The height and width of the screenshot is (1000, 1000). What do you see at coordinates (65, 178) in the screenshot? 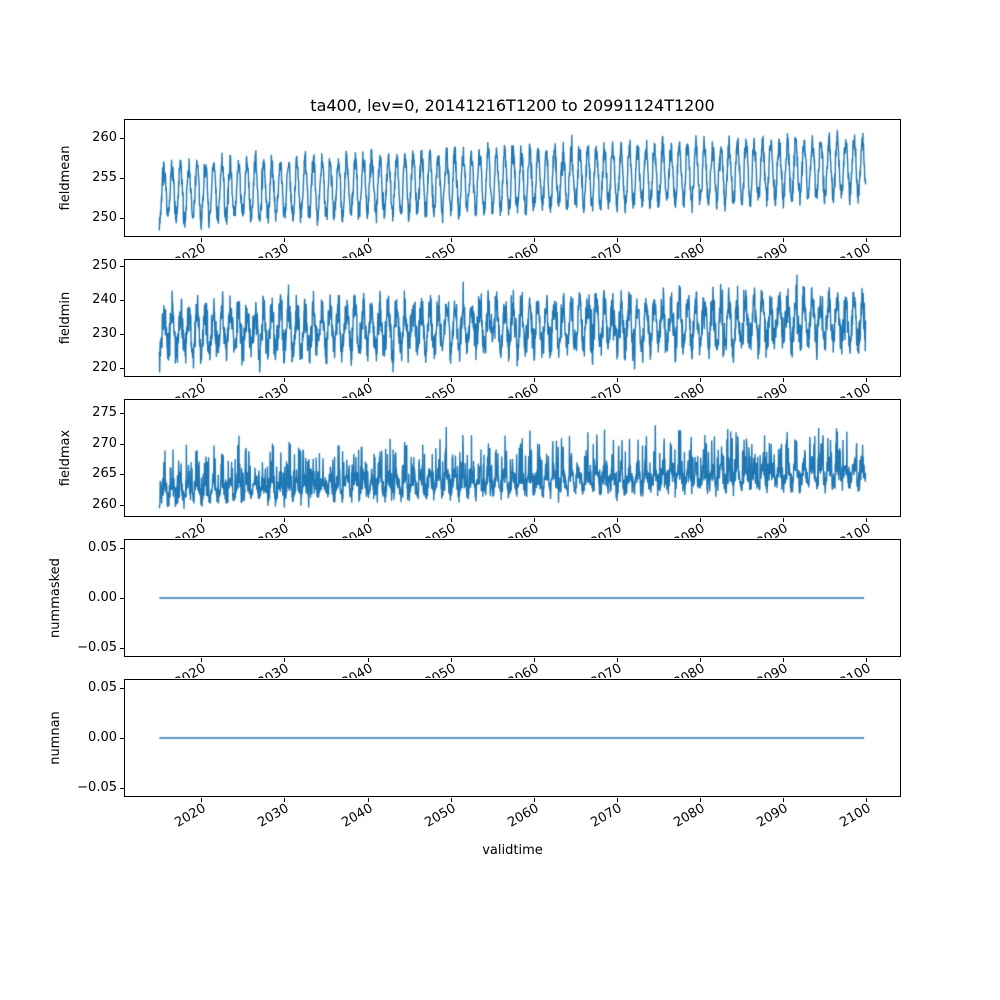
I see `y-axis-label-fieldmean: fieldmean` at bounding box center [65, 178].